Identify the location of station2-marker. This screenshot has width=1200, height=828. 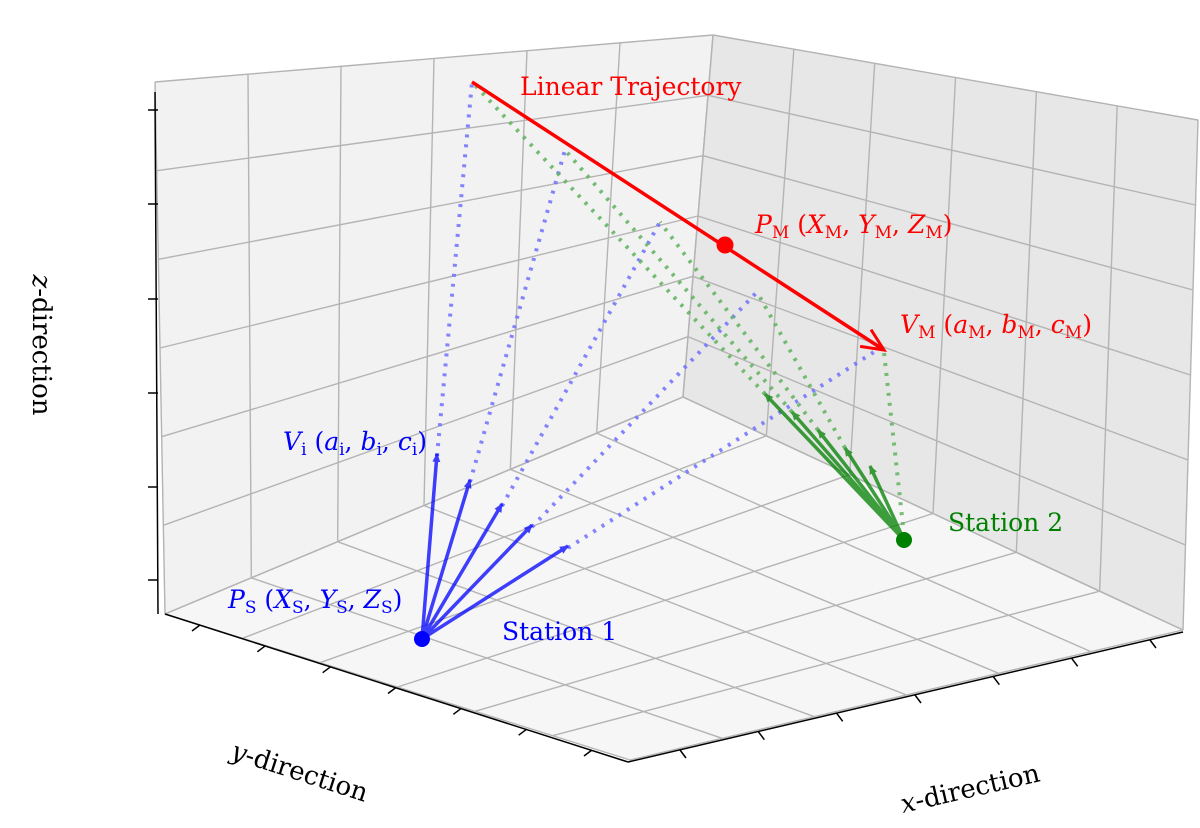
(904, 540).